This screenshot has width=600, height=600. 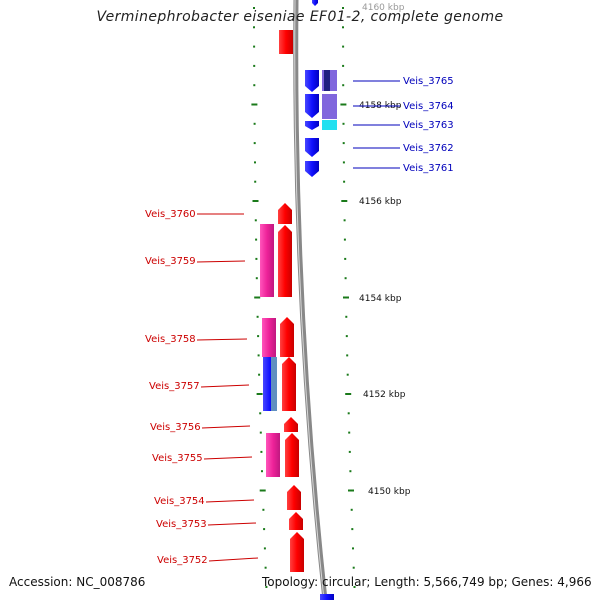 What do you see at coordinates (170, 339) in the screenshot?
I see `gene-label-veis-3758: Veis_3758` at bounding box center [170, 339].